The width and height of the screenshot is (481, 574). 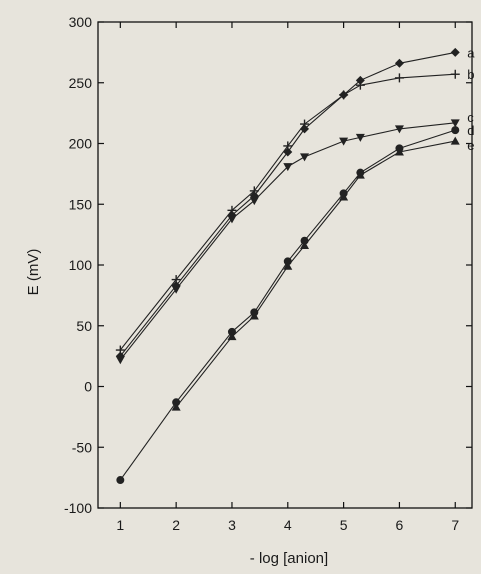 What do you see at coordinates (84, 326) in the screenshot?
I see `y-tick-label: 50` at bounding box center [84, 326].